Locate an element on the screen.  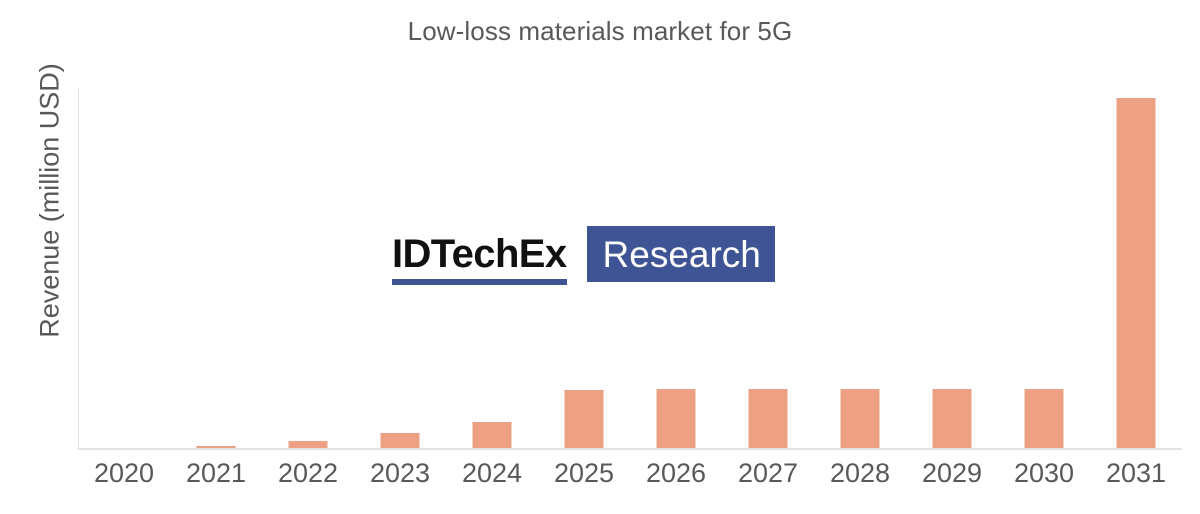
x-tick-label-2026: 2026 is located at coordinates (676, 473).